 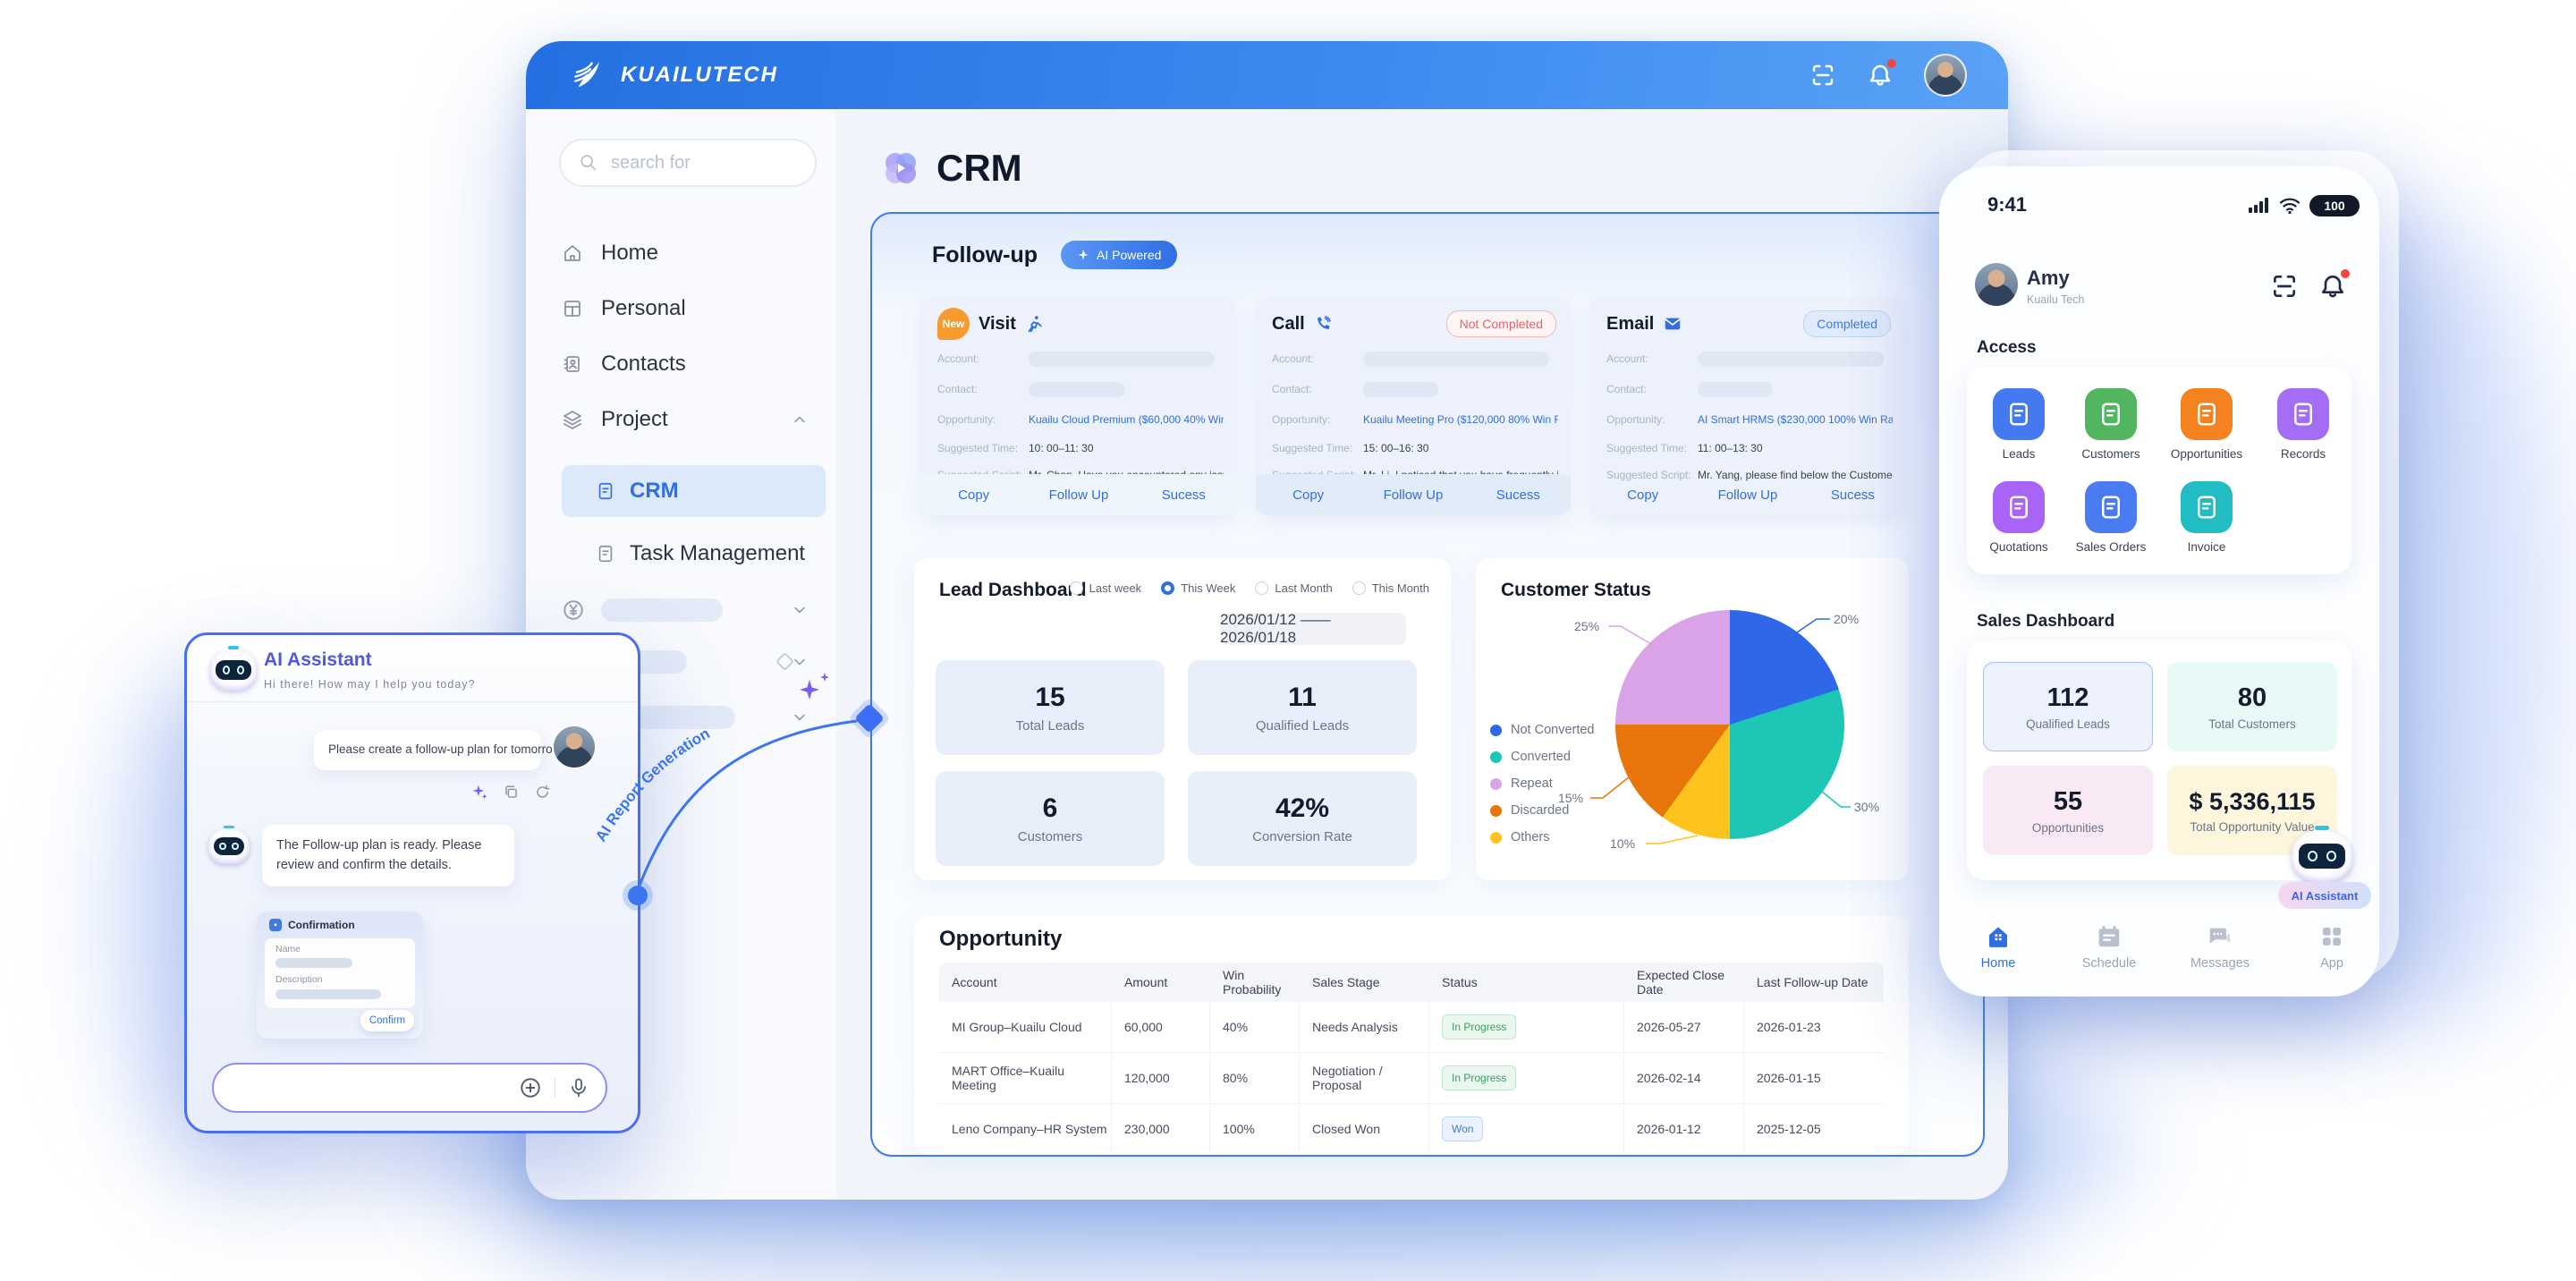 What do you see at coordinates (2109, 947) in the screenshot?
I see `nav-schedule: Schedule` at bounding box center [2109, 947].